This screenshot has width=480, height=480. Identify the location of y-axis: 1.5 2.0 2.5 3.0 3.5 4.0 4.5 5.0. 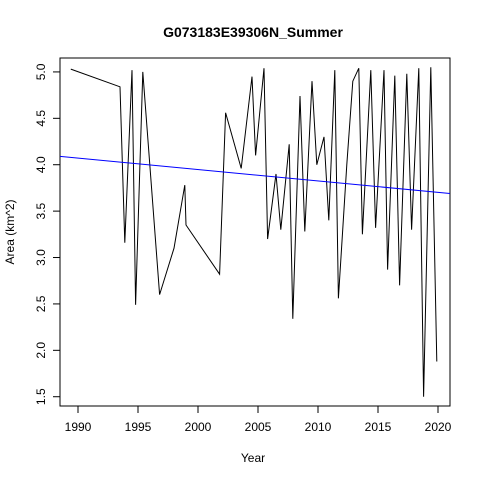
(47, 234).